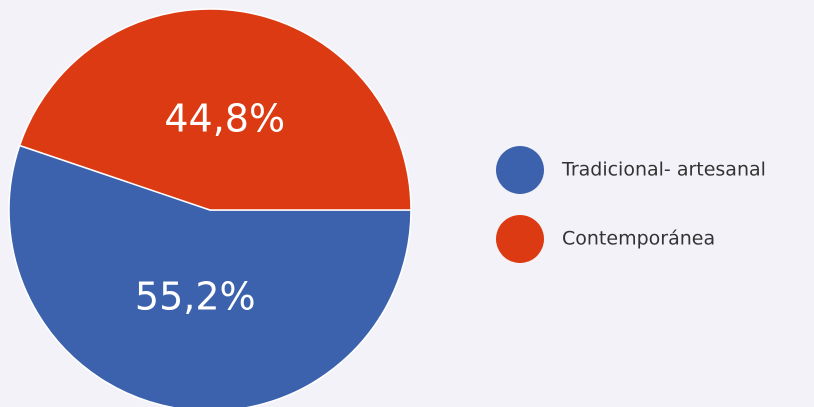 The height and width of the screenshot is (407, 814). Describe the element at coordinates (663, 170) in the screenshot. I see `legend-label: Tradicional- artesanal` at that location.